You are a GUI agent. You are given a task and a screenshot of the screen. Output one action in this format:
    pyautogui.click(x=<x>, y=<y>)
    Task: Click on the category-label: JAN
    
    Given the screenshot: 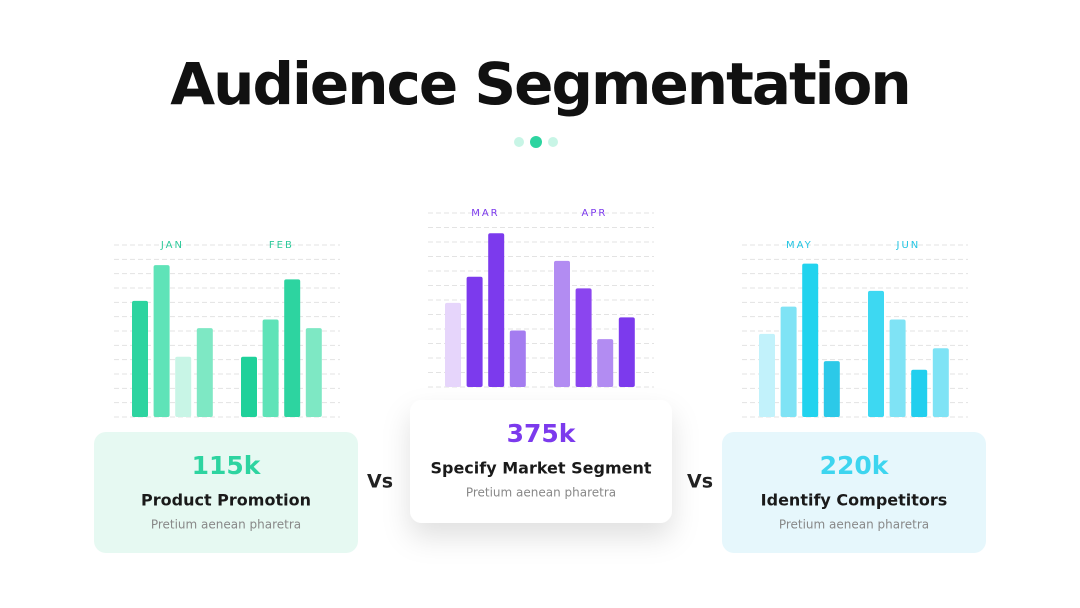 What is the action you would take?
    pyautogui.click(x=172, y=245)
    